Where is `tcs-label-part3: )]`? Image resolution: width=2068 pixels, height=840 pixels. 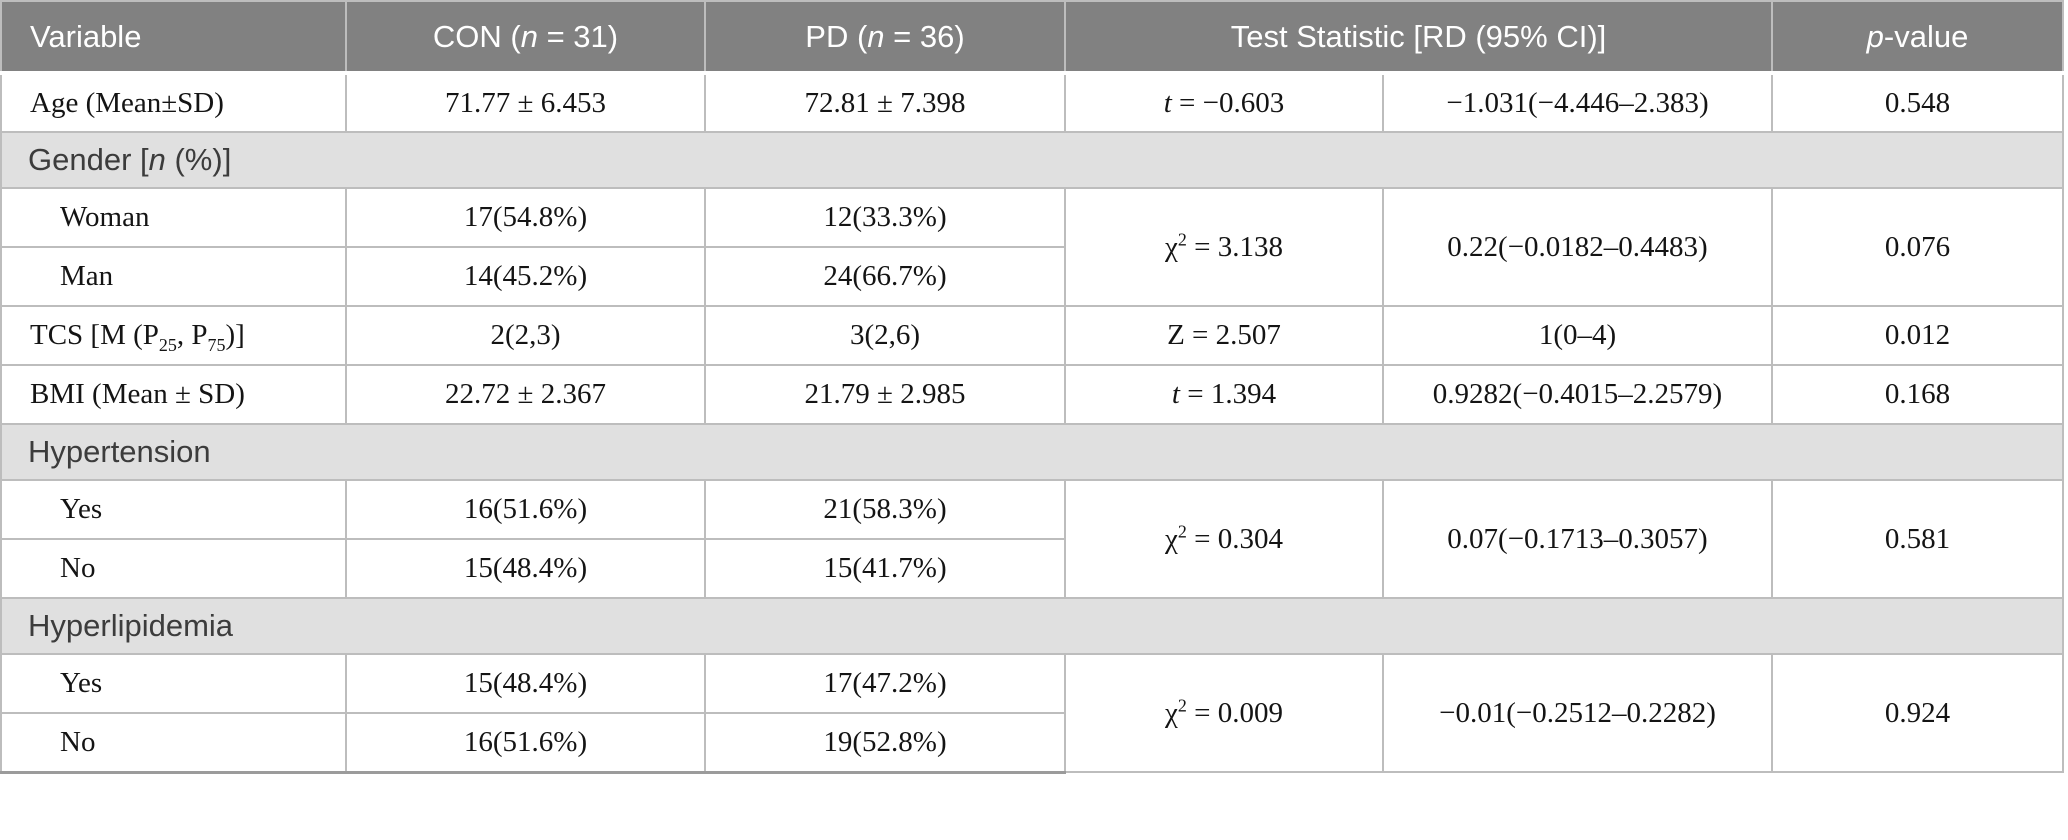
tcs-label-part3: )] is located at coordinates (235, 335).